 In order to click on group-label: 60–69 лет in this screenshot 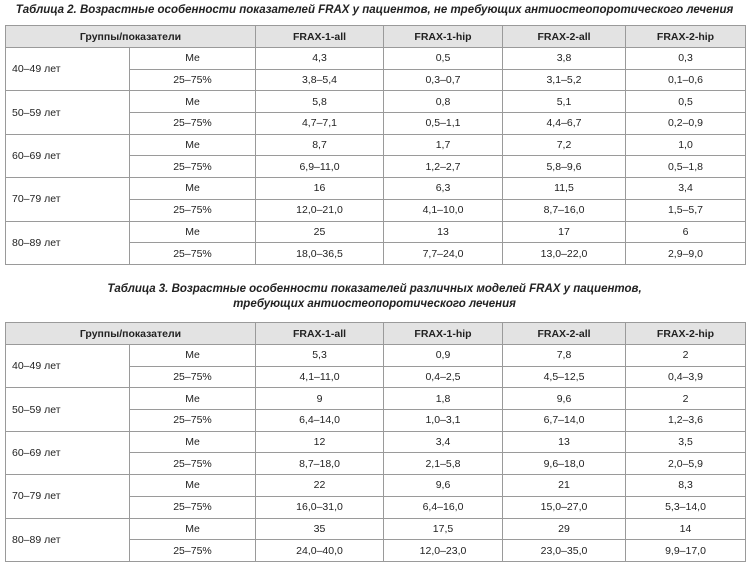, I will do `click(67, 453)`.